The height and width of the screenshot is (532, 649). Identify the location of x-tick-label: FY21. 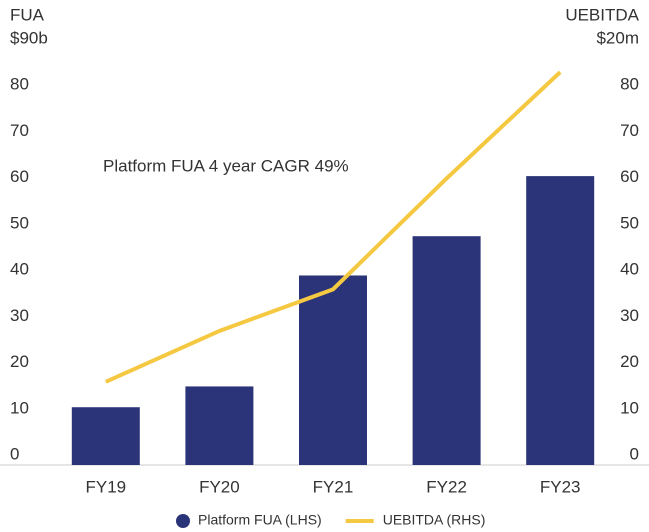
(333, 486).